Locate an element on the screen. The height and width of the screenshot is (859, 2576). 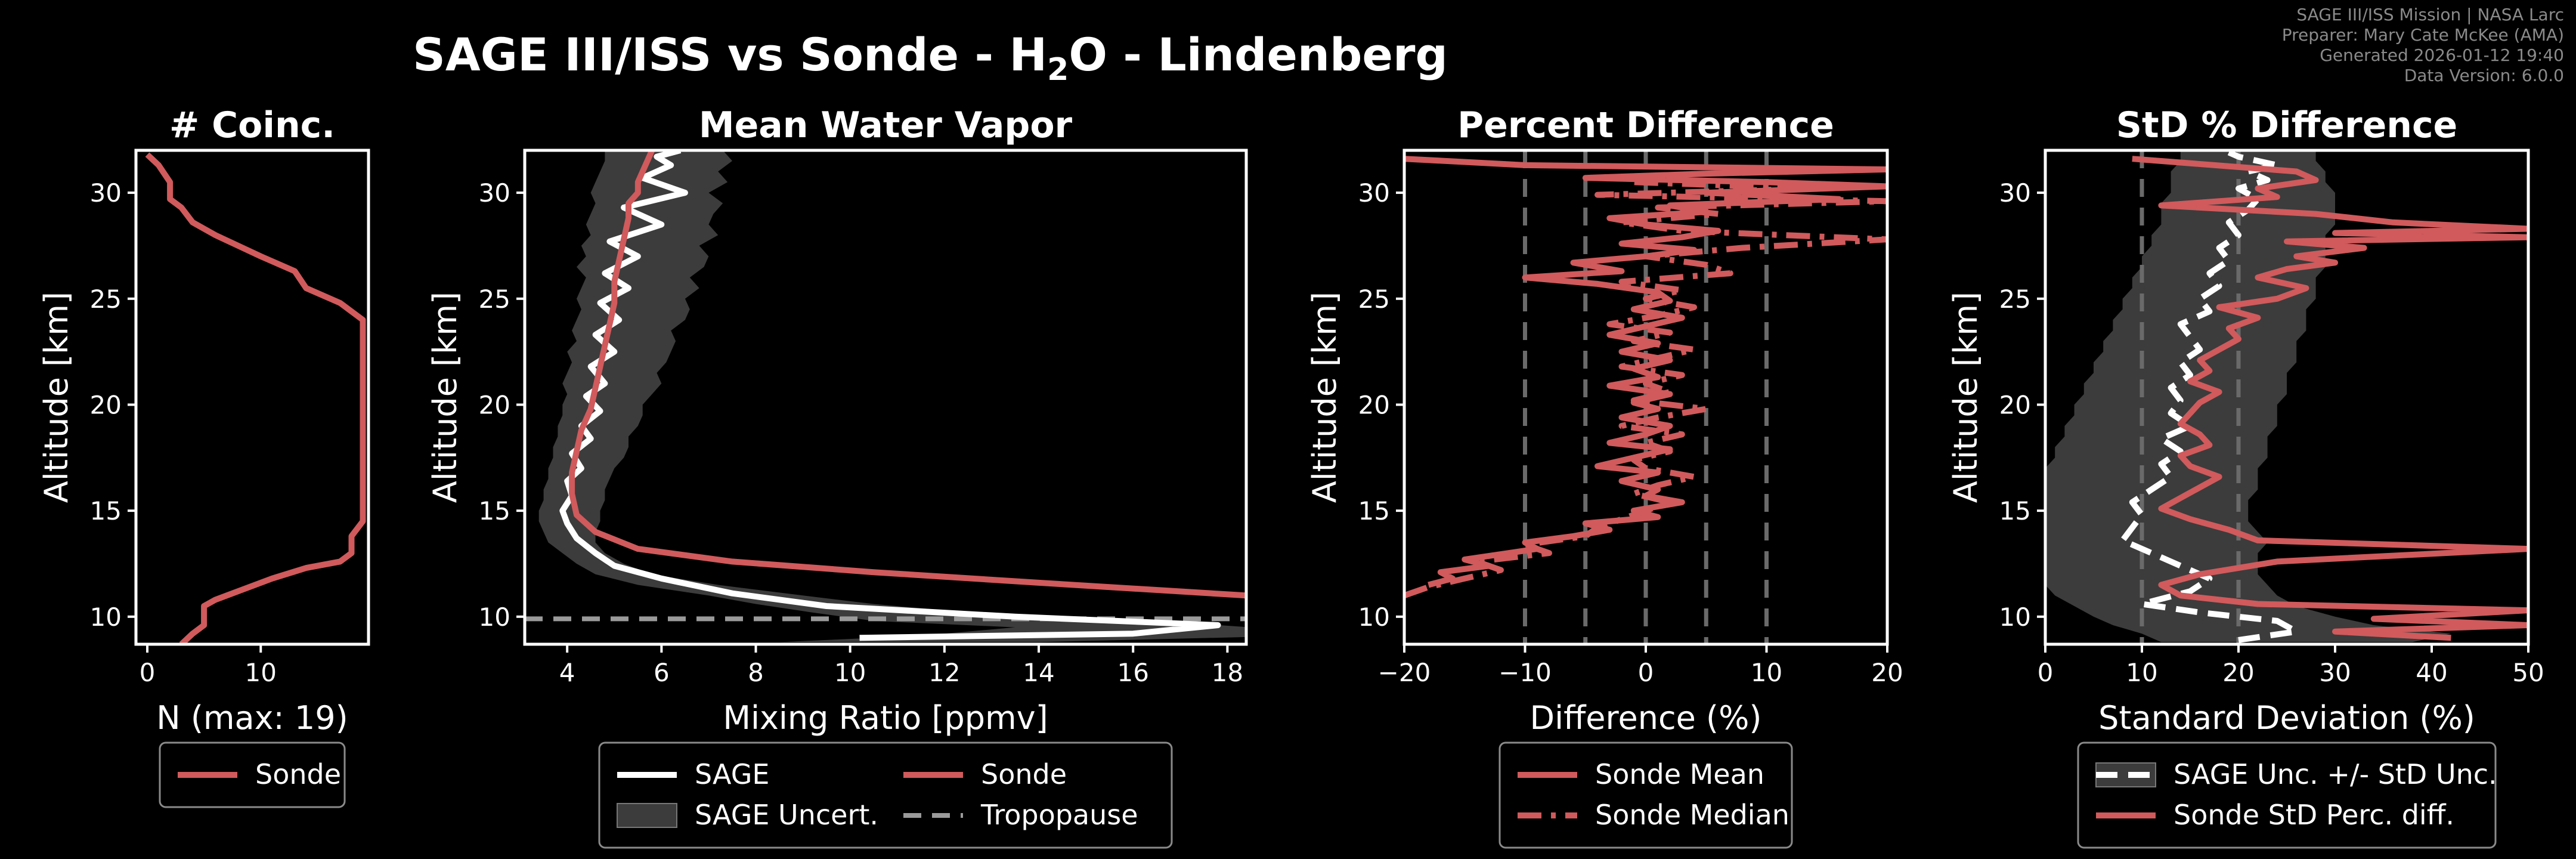
legend-label: Sonde Mean is located at coordinates (1680, 774).